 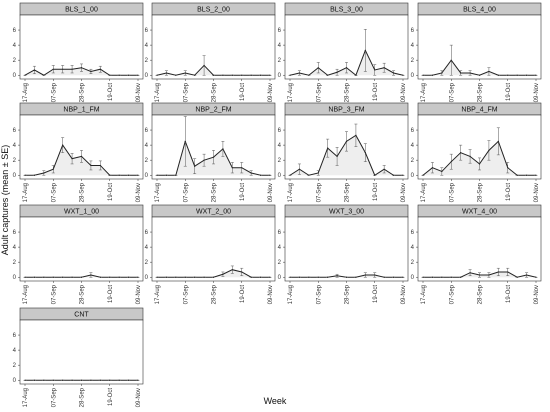 I want to click on panel-title: BLS_4_00, so click(x=479, y=10).